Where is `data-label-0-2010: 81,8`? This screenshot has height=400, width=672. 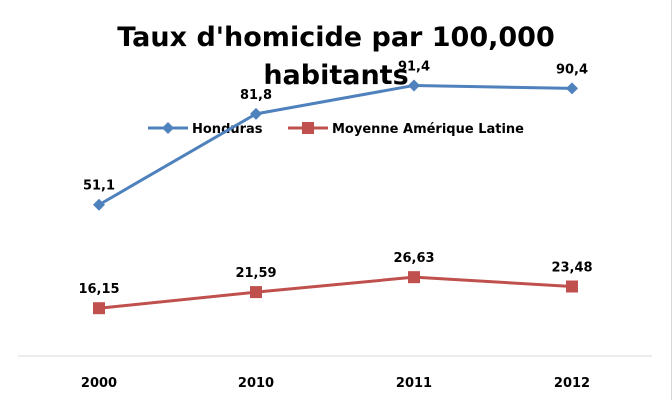
data-label-0-2010: 81,8 is located at coordinates (256, 95).